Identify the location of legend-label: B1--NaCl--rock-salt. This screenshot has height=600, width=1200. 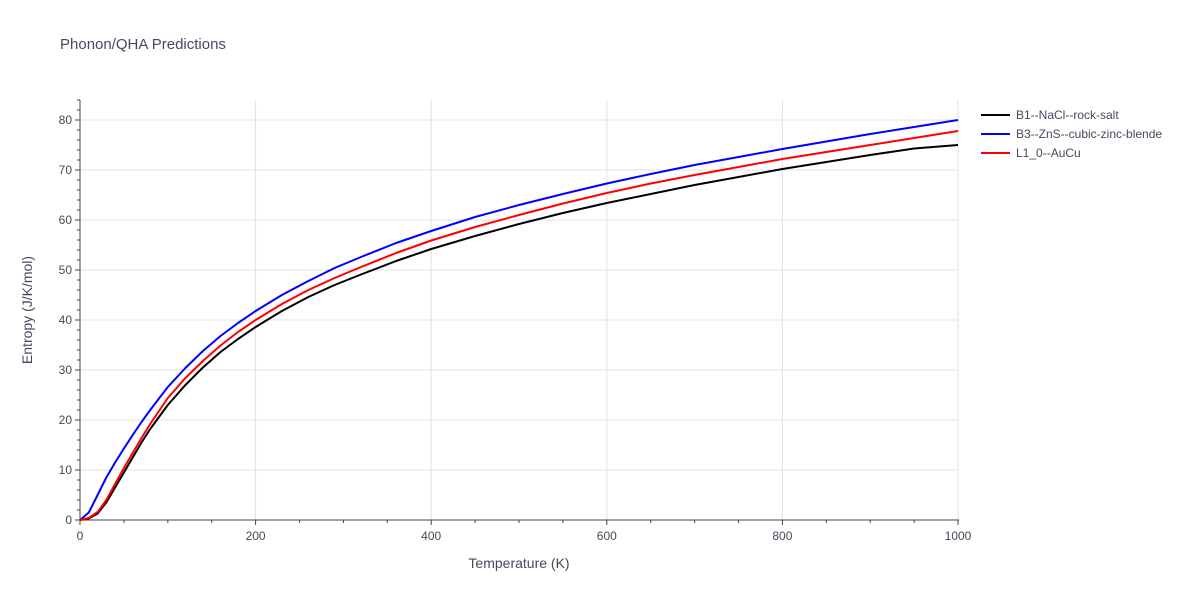
(1067, 115).